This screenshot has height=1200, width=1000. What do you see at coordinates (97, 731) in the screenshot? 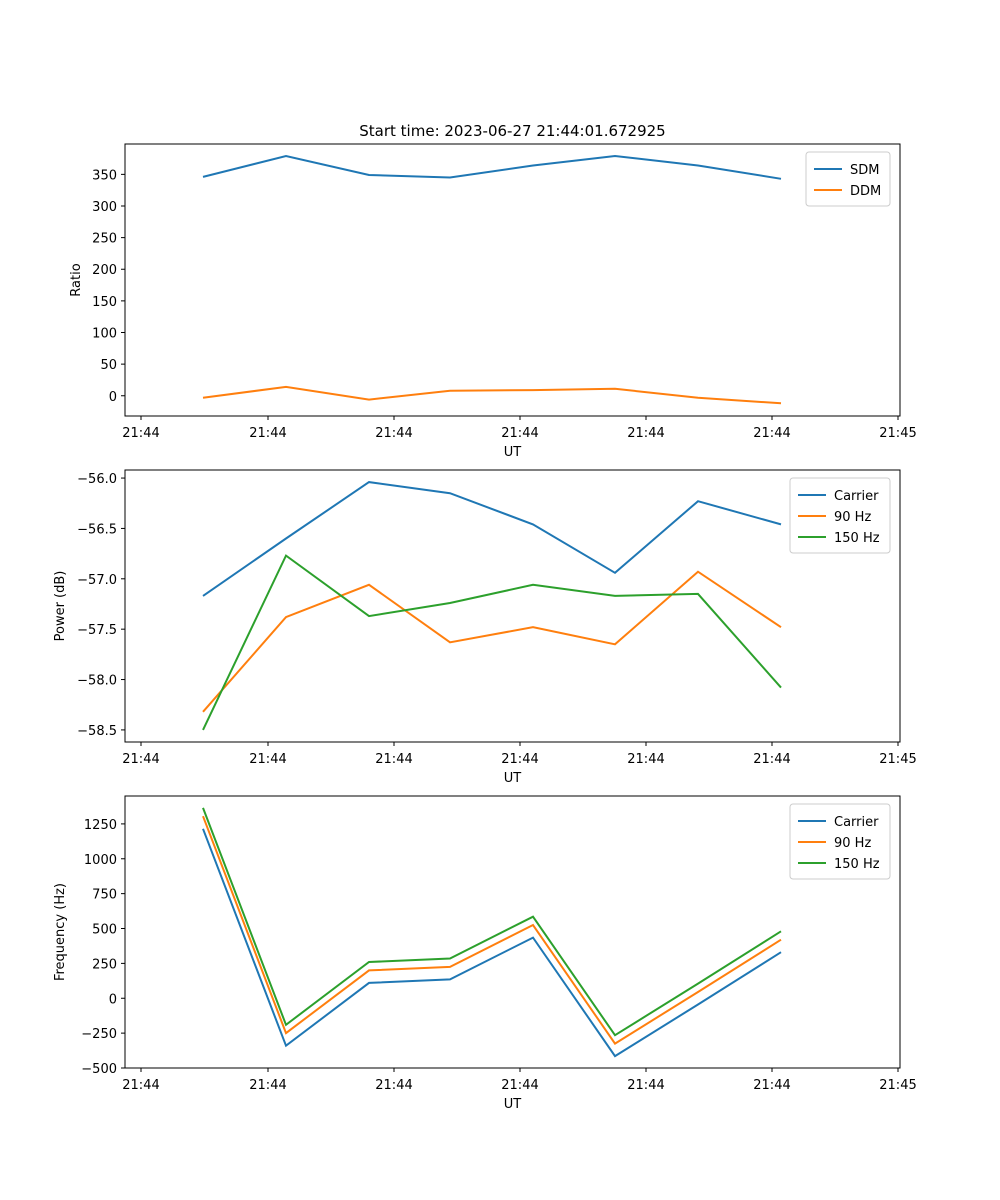
I see `y-tick-label: −58.5` at bounding box center [97, 731].